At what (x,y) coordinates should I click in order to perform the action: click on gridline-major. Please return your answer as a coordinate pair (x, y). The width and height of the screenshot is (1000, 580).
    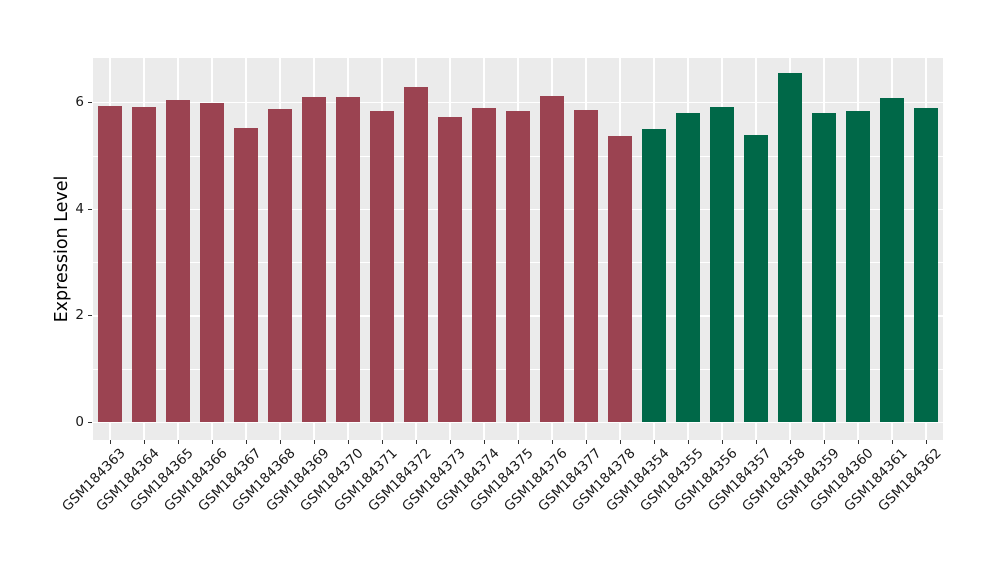
    Looking at the image, I should click on (518, 103).